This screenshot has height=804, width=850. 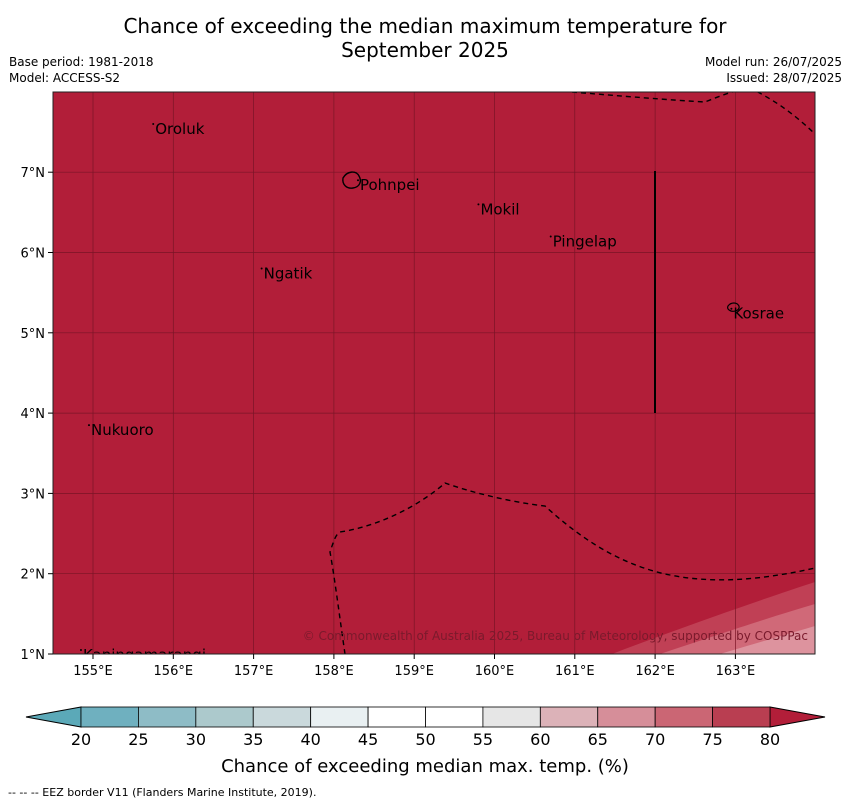 What do you see at coordinates (81, 62) in the screenshot?
I see `base-period: Base period: 1981-2018` at bounding box center [81, 62].